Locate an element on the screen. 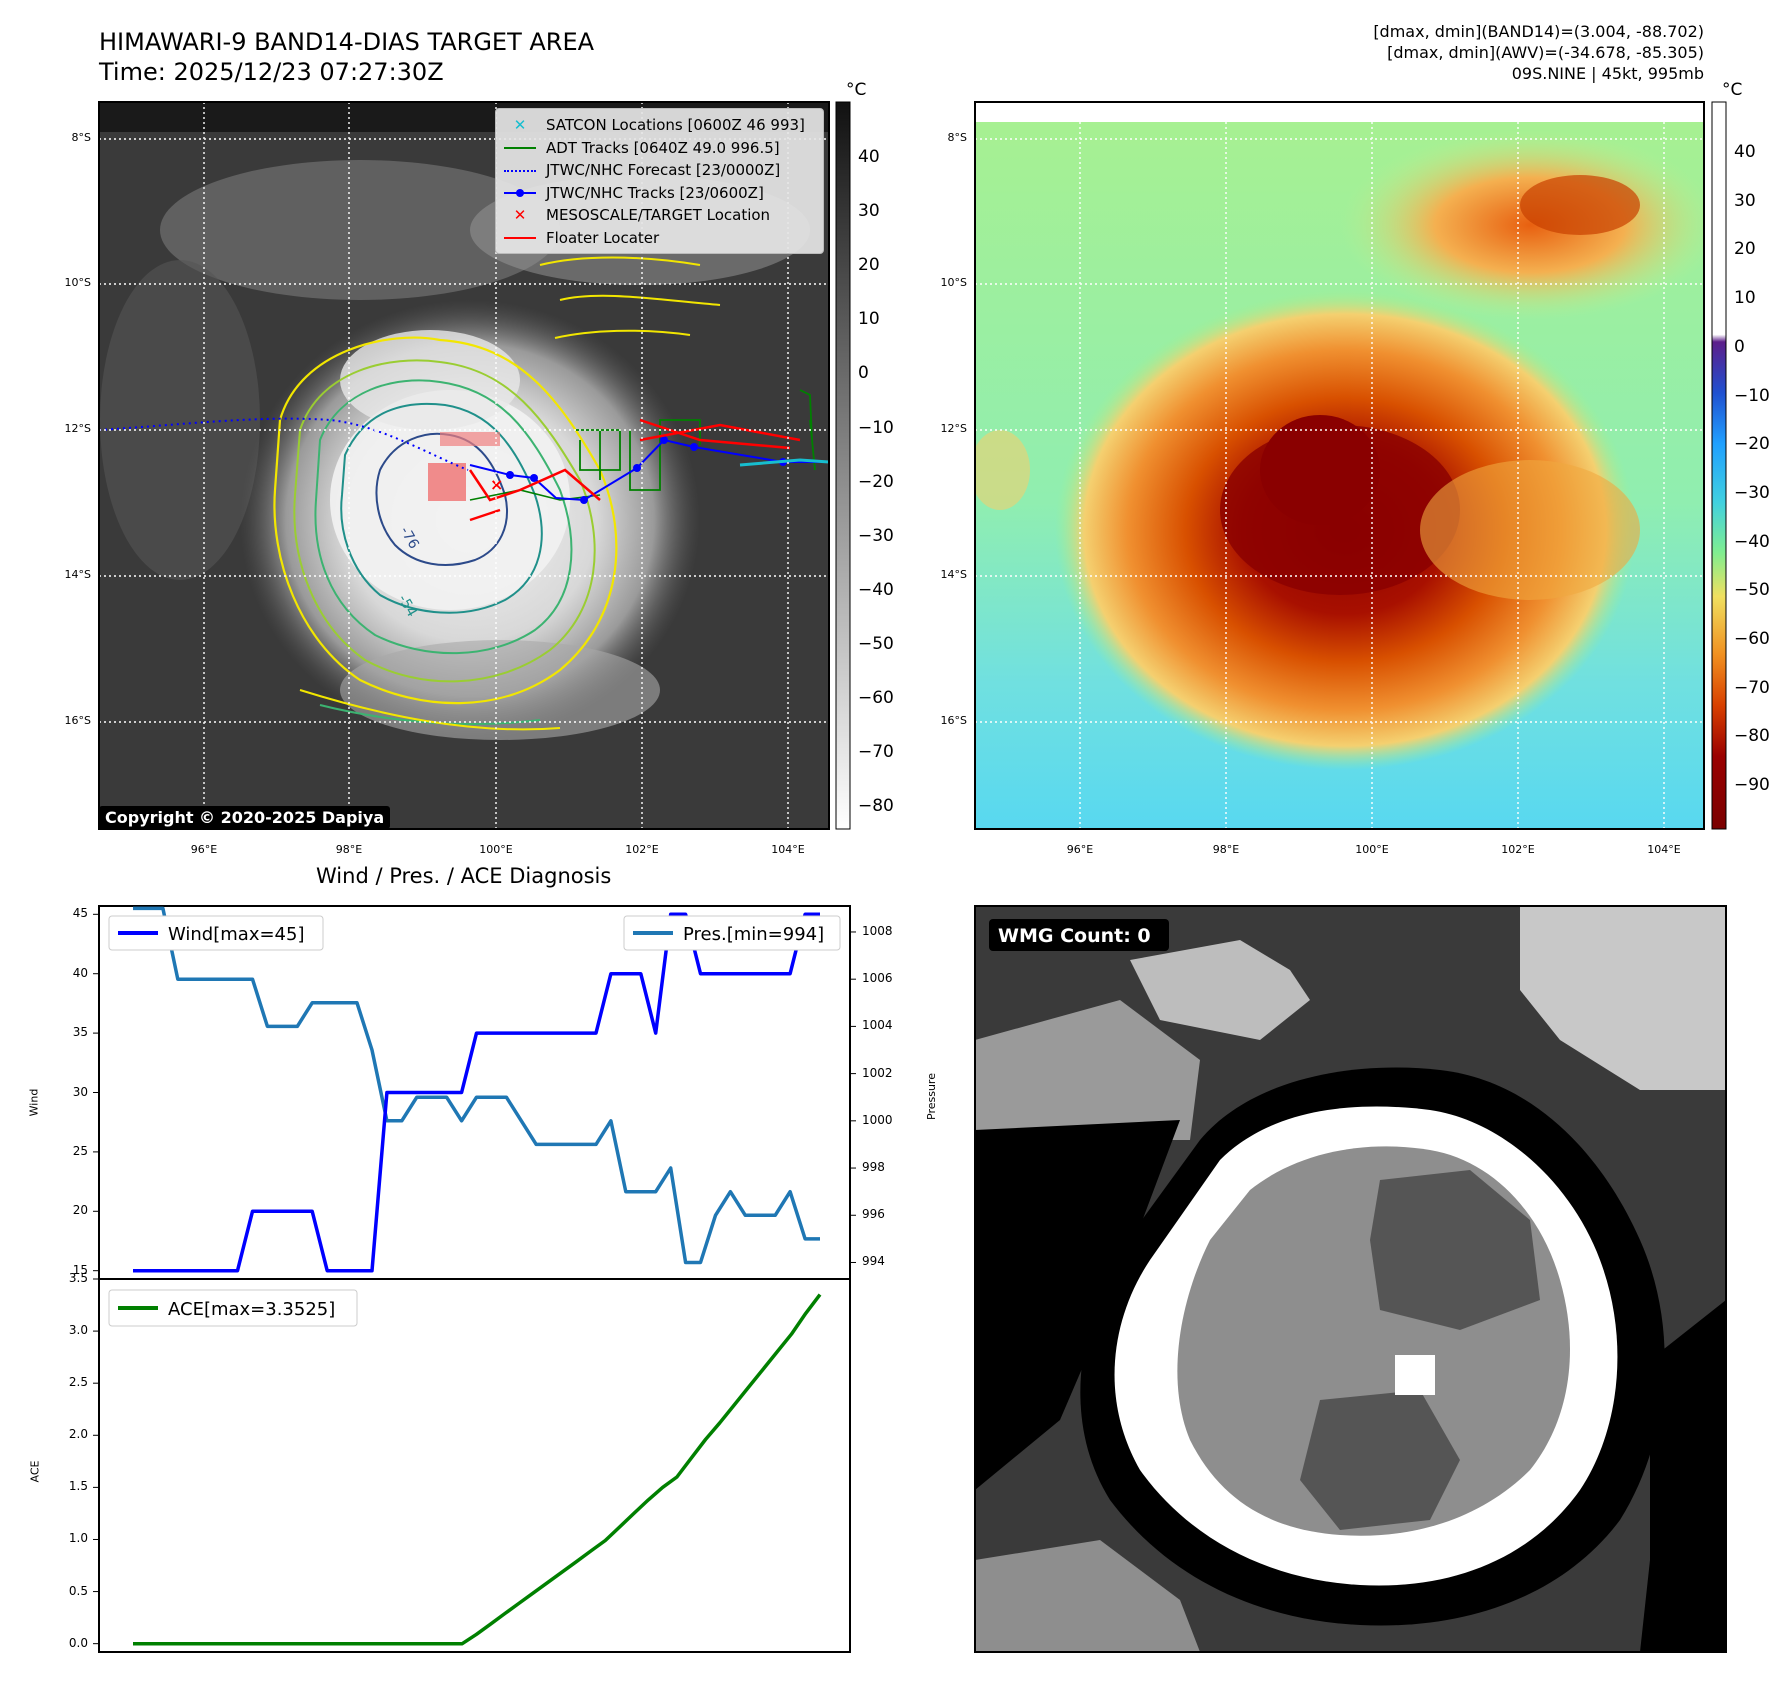  wind-tick-label: 30 is located at coordinates (80, 1091).